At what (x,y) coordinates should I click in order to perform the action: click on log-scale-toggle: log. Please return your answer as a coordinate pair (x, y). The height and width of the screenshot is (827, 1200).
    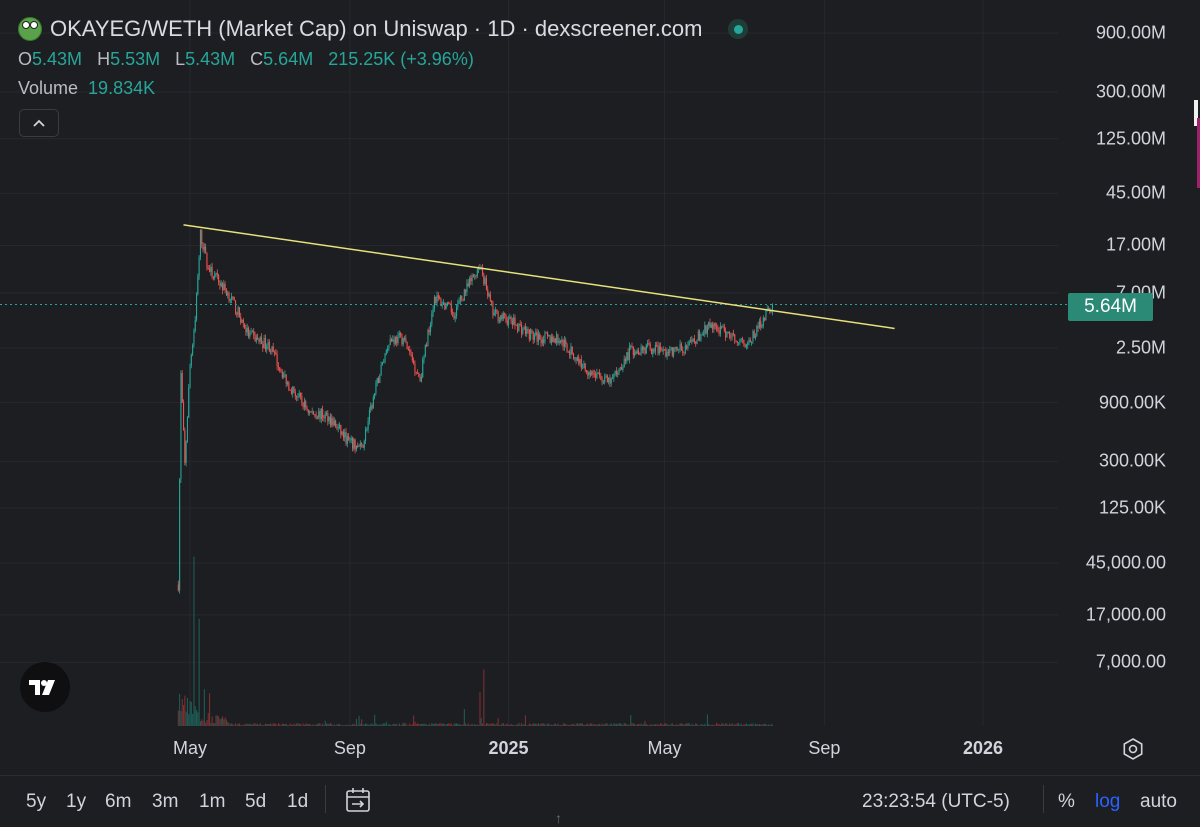
    Looking at the image, I should click on (1108, 801).